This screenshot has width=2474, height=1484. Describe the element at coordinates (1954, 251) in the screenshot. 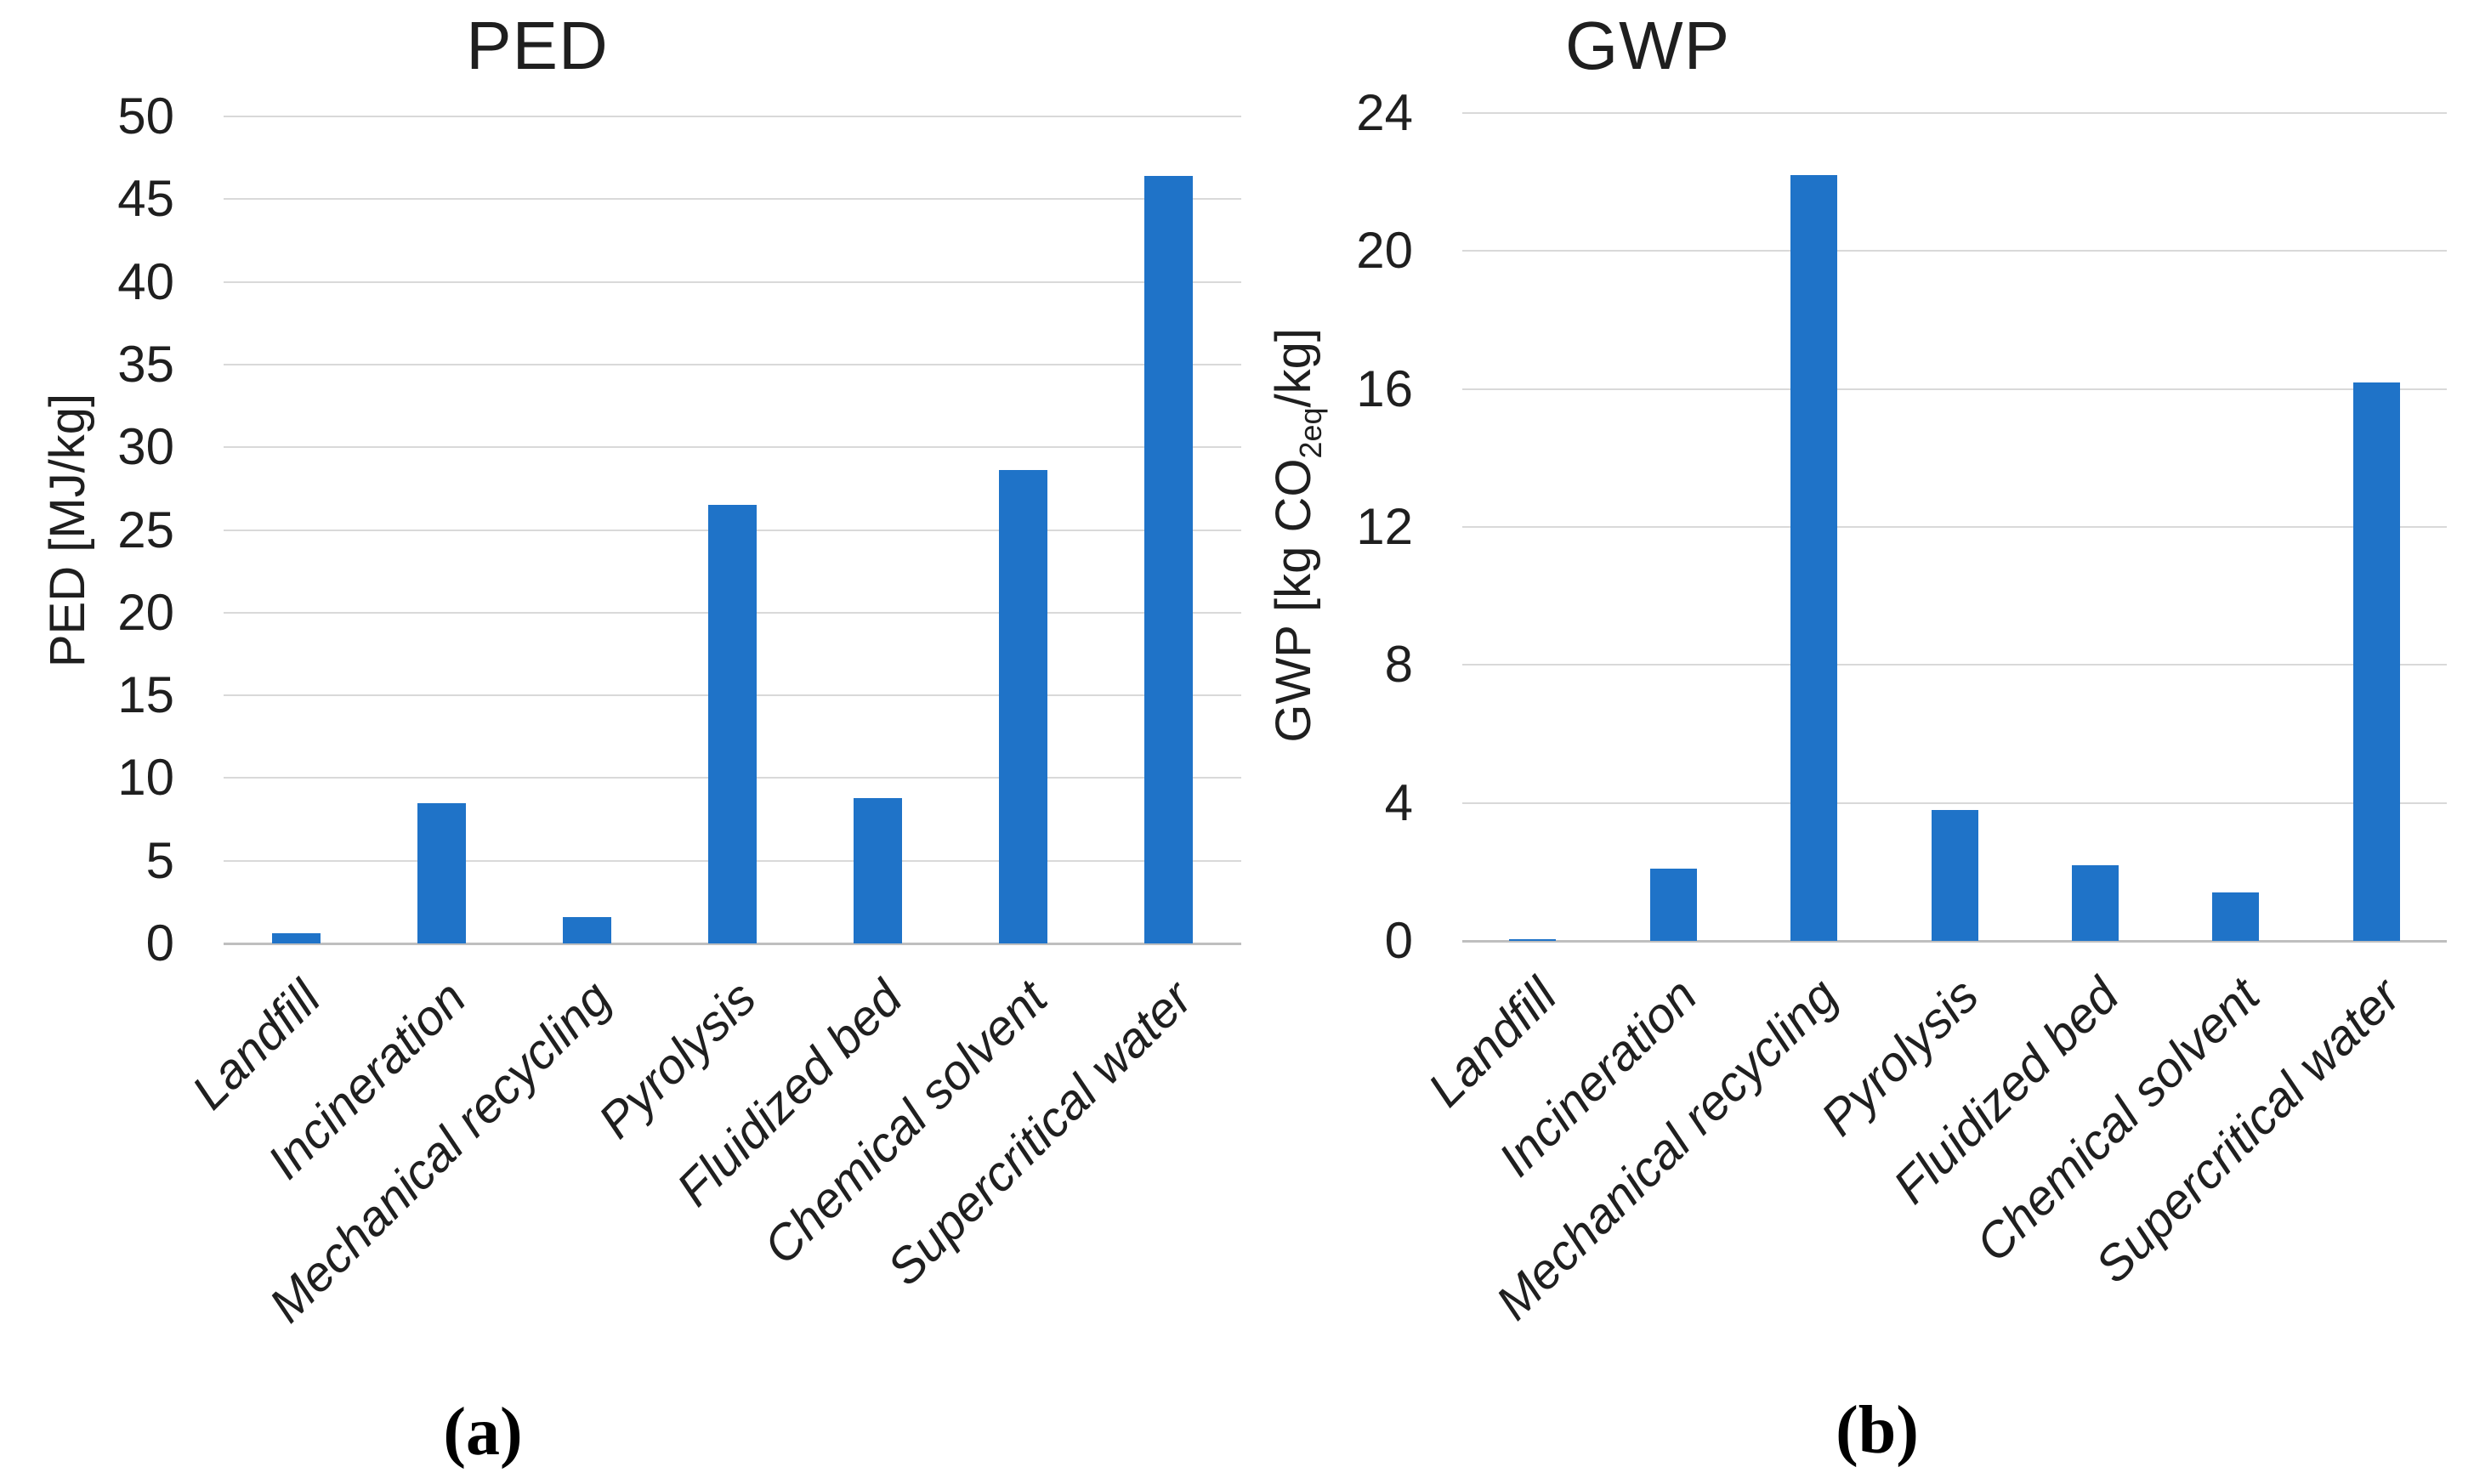

I see `gridline-y20` at that location.